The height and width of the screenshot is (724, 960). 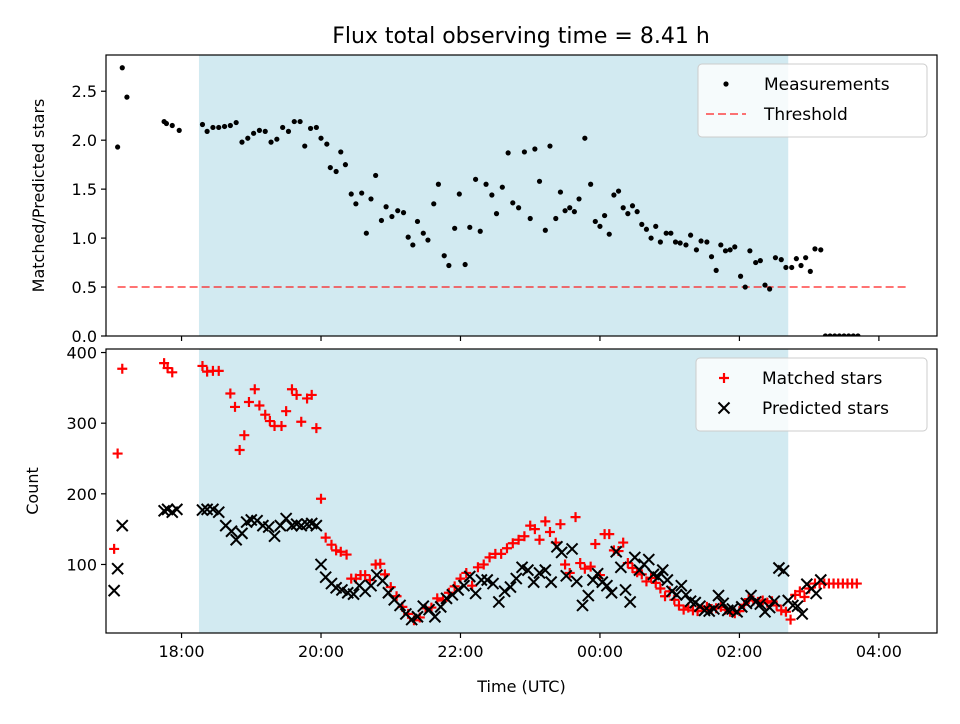 I want to click on y-tick-label: 2.0, so click(x=84, y=140).